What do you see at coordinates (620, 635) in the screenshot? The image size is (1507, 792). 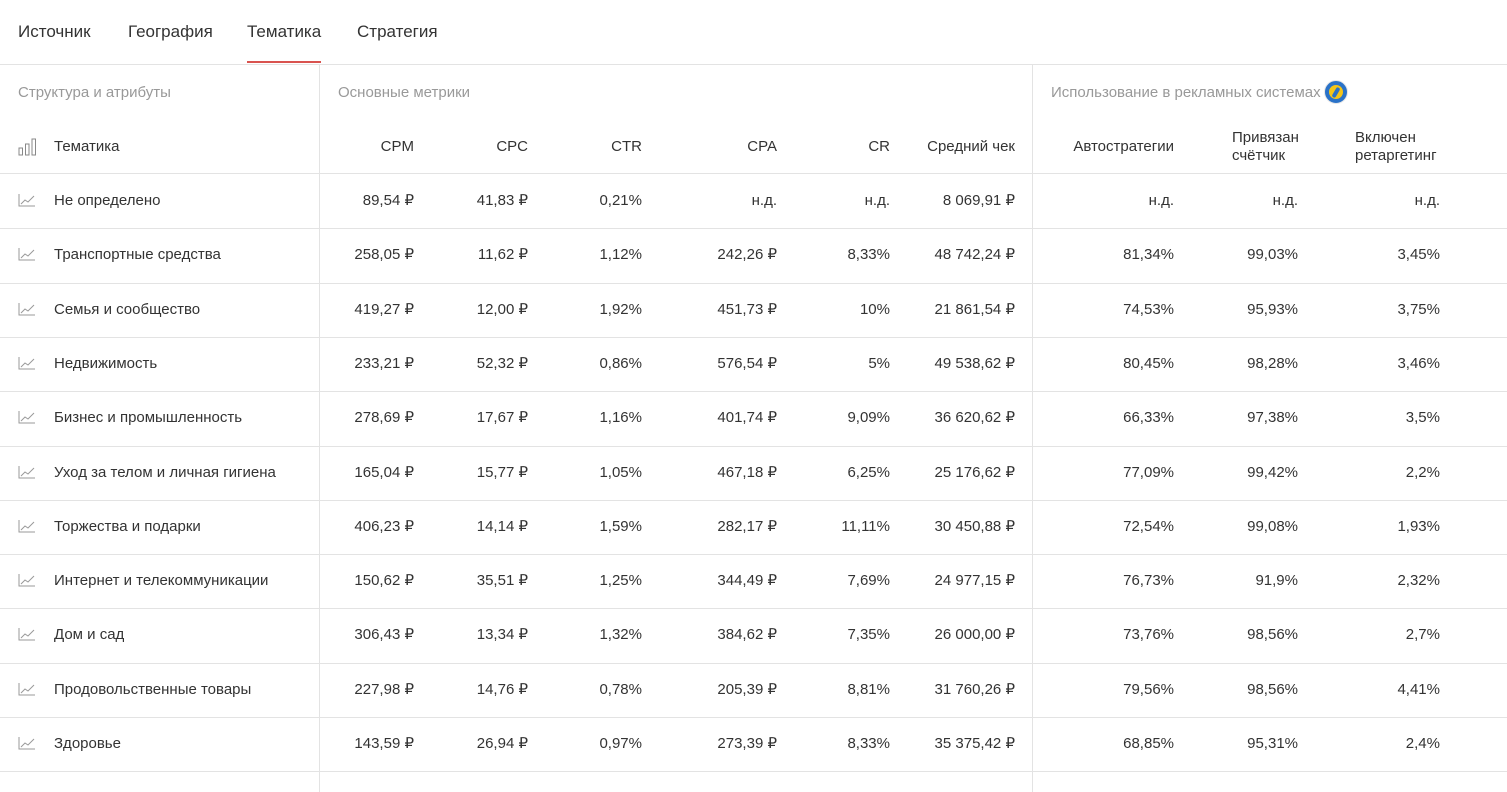 I see `cell-ctr: 1,32%` at bounding box center [620, 635].